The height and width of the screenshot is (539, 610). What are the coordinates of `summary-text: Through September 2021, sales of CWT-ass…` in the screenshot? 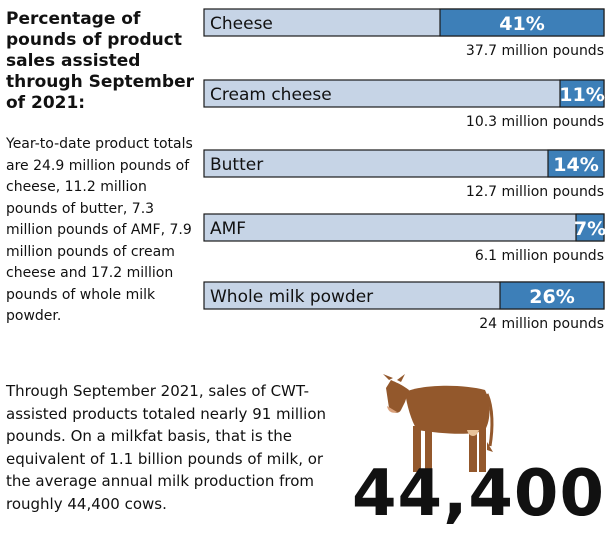 It's located at (166, 447).